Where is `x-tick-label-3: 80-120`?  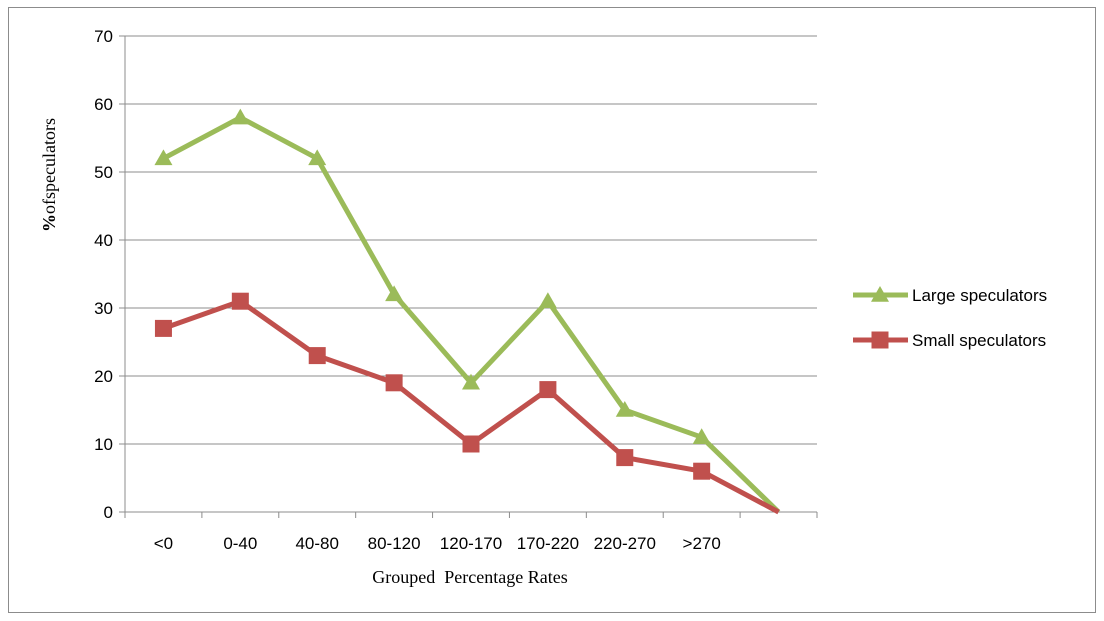
x-tick-label-3: 80-120 is located at coordinates (394, 543).